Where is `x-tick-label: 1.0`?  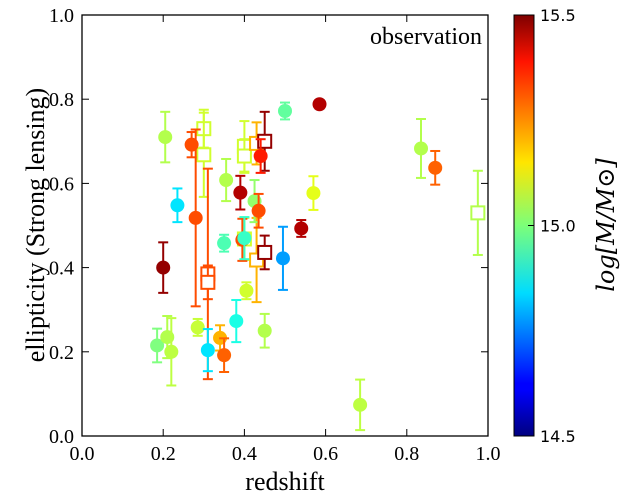 x-tick-label: 1.0 is located at coordinates (488, 454).